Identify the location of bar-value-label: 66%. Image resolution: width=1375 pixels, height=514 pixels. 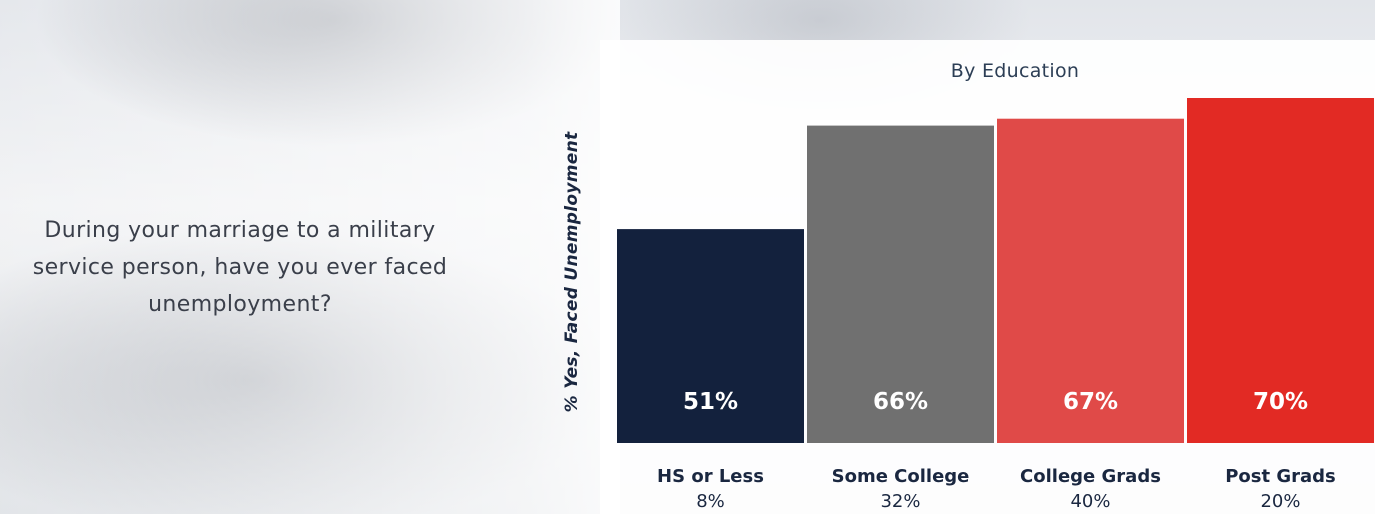
(900, 402).